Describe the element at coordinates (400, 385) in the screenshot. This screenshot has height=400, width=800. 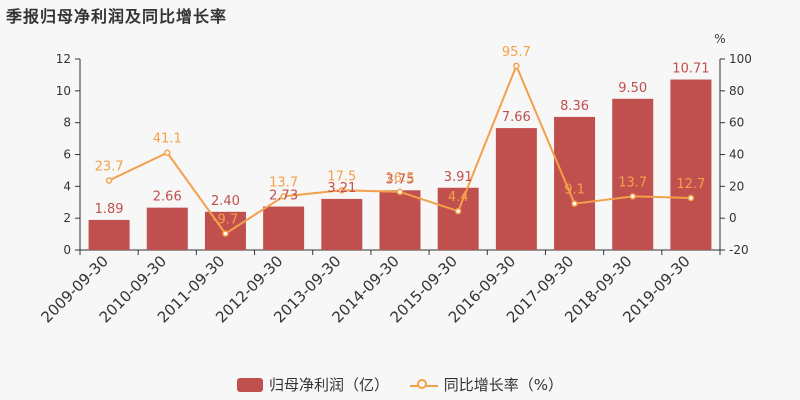
I see `chart-legend: 归母净利润（亿） 同比增长率（%）` at that location.